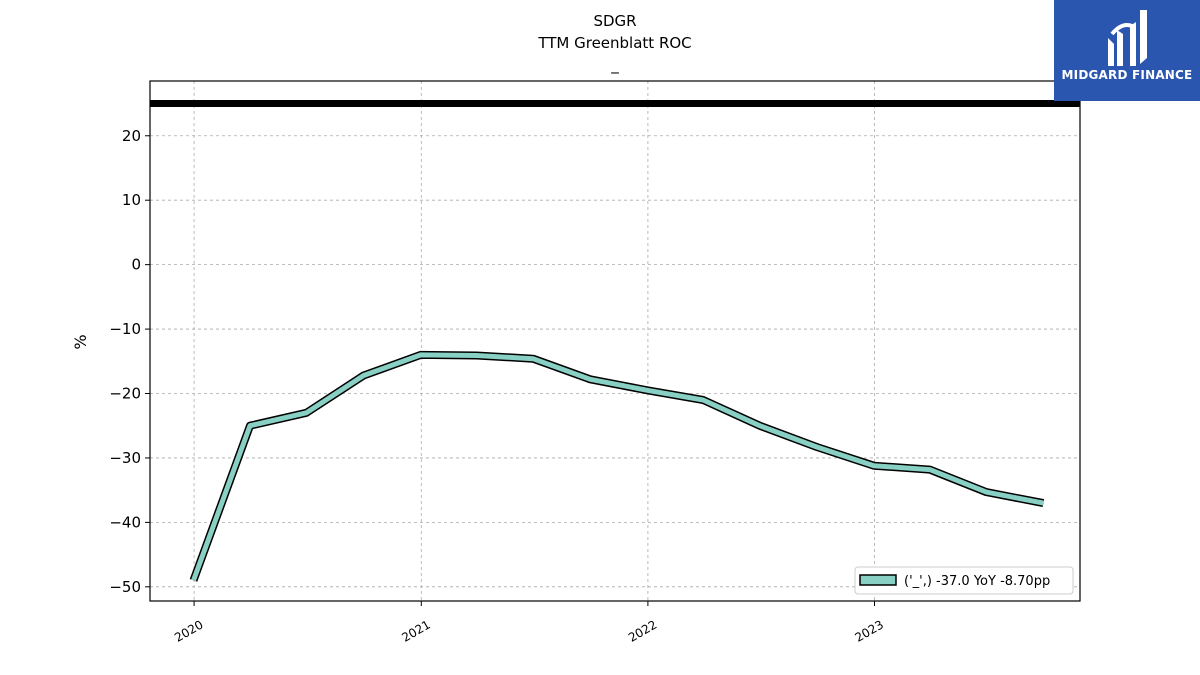 The image size is (1200, 675). I want to click on y-tick-label: 20, so click(131, 136).